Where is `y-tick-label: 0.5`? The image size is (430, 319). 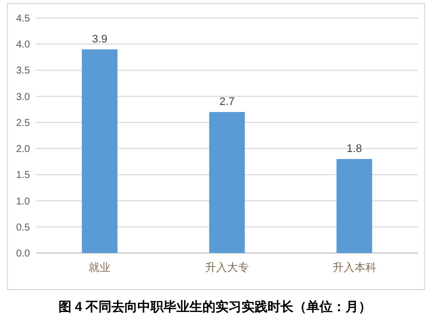 y-tick-label: 0.5 is located at coordinates (23, 228).